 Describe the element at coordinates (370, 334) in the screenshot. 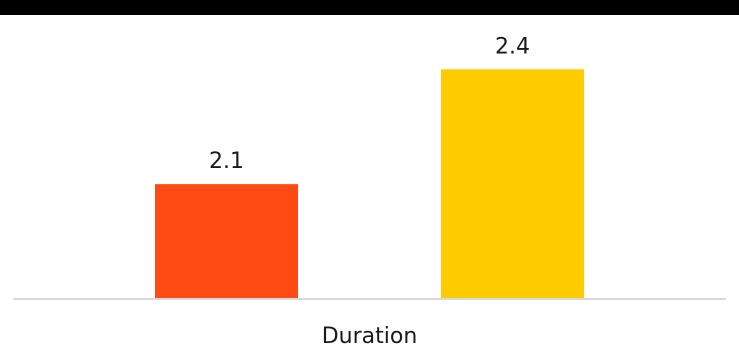

I see `category-label: Duration` at that location.